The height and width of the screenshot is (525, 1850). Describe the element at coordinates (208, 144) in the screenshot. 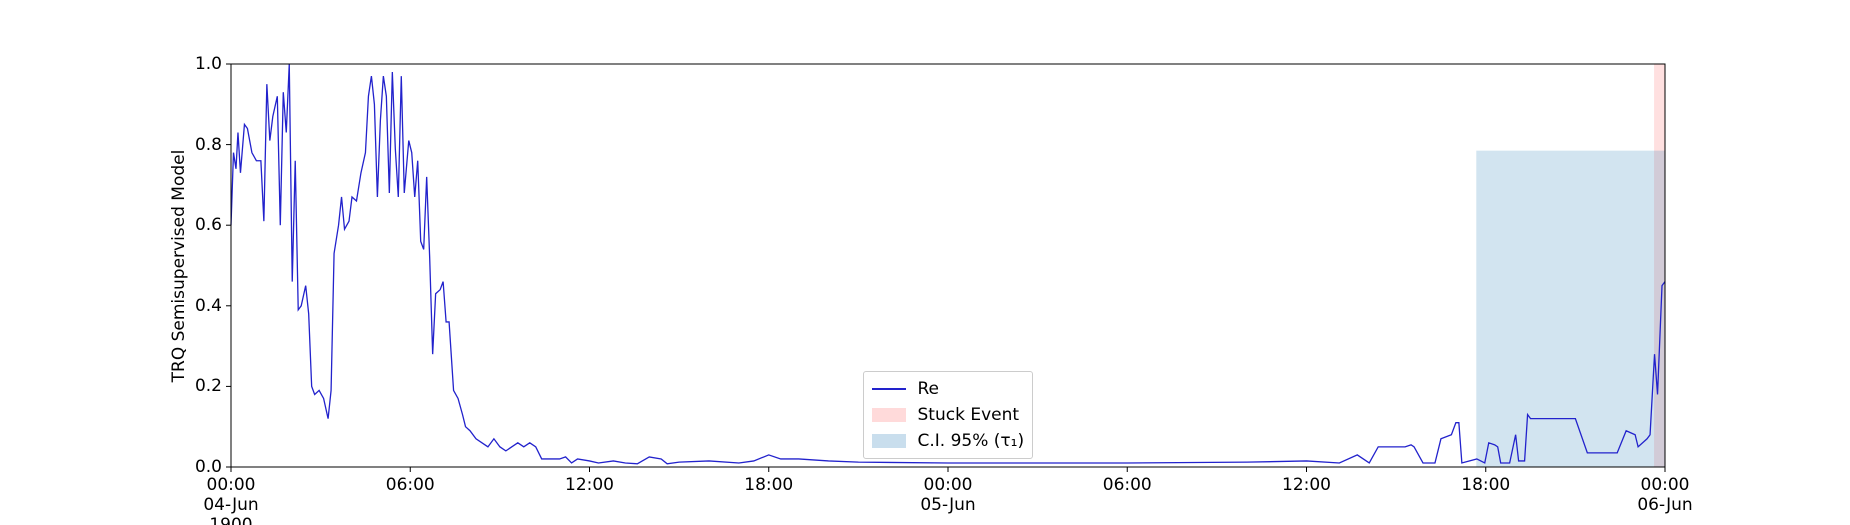

I see `y-tick-label: 0.8` at that location.